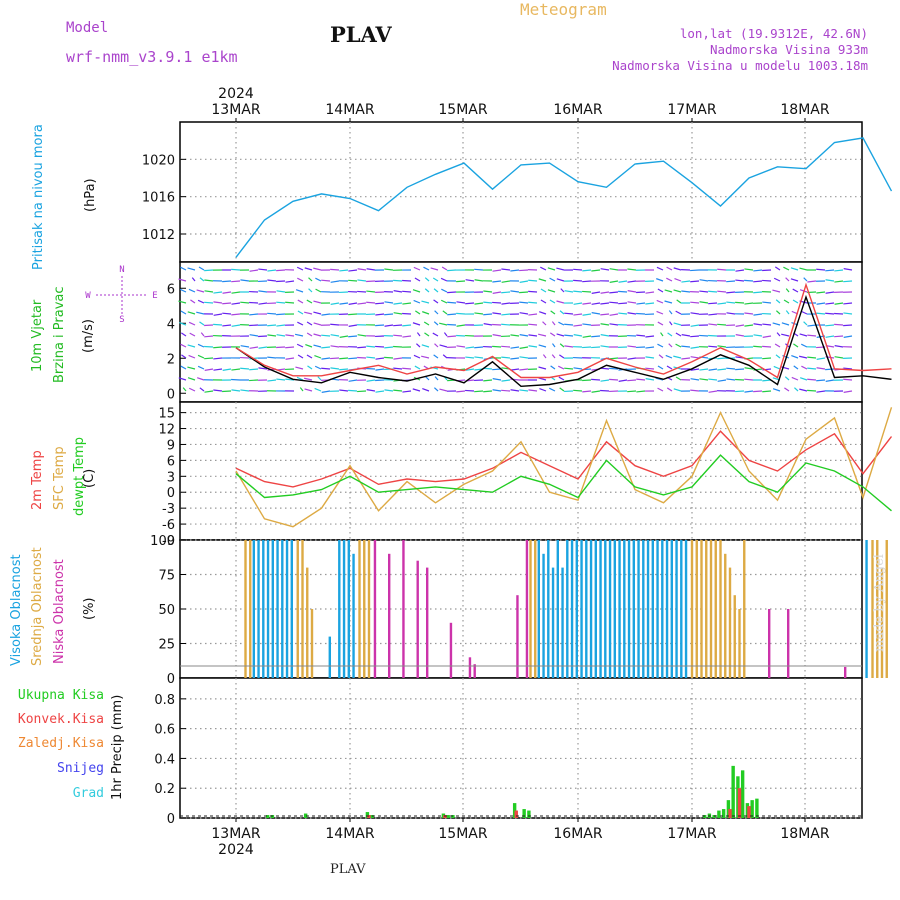 The height and width of the screenshot is (900, 900). Describe the element at coordinates (691, 834) in the screenshot. I see `bottom-day-label: 17MAR` at that location.